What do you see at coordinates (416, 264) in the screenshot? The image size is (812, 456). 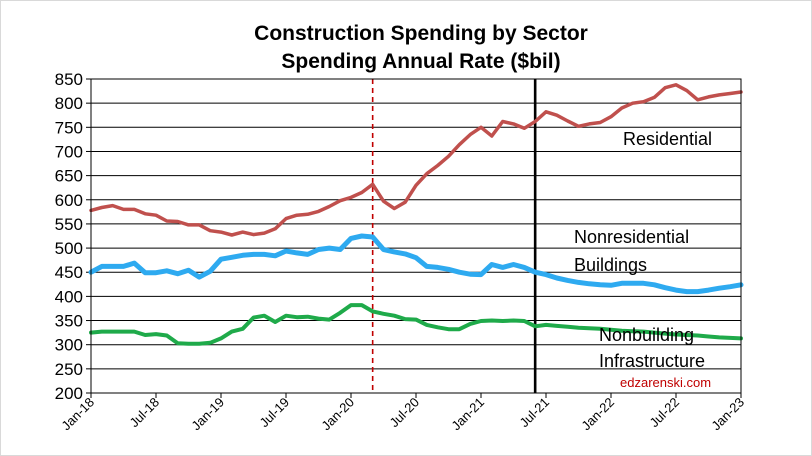 I see `series-line-nonresidential-buildings` at bounding box center [416, 264].